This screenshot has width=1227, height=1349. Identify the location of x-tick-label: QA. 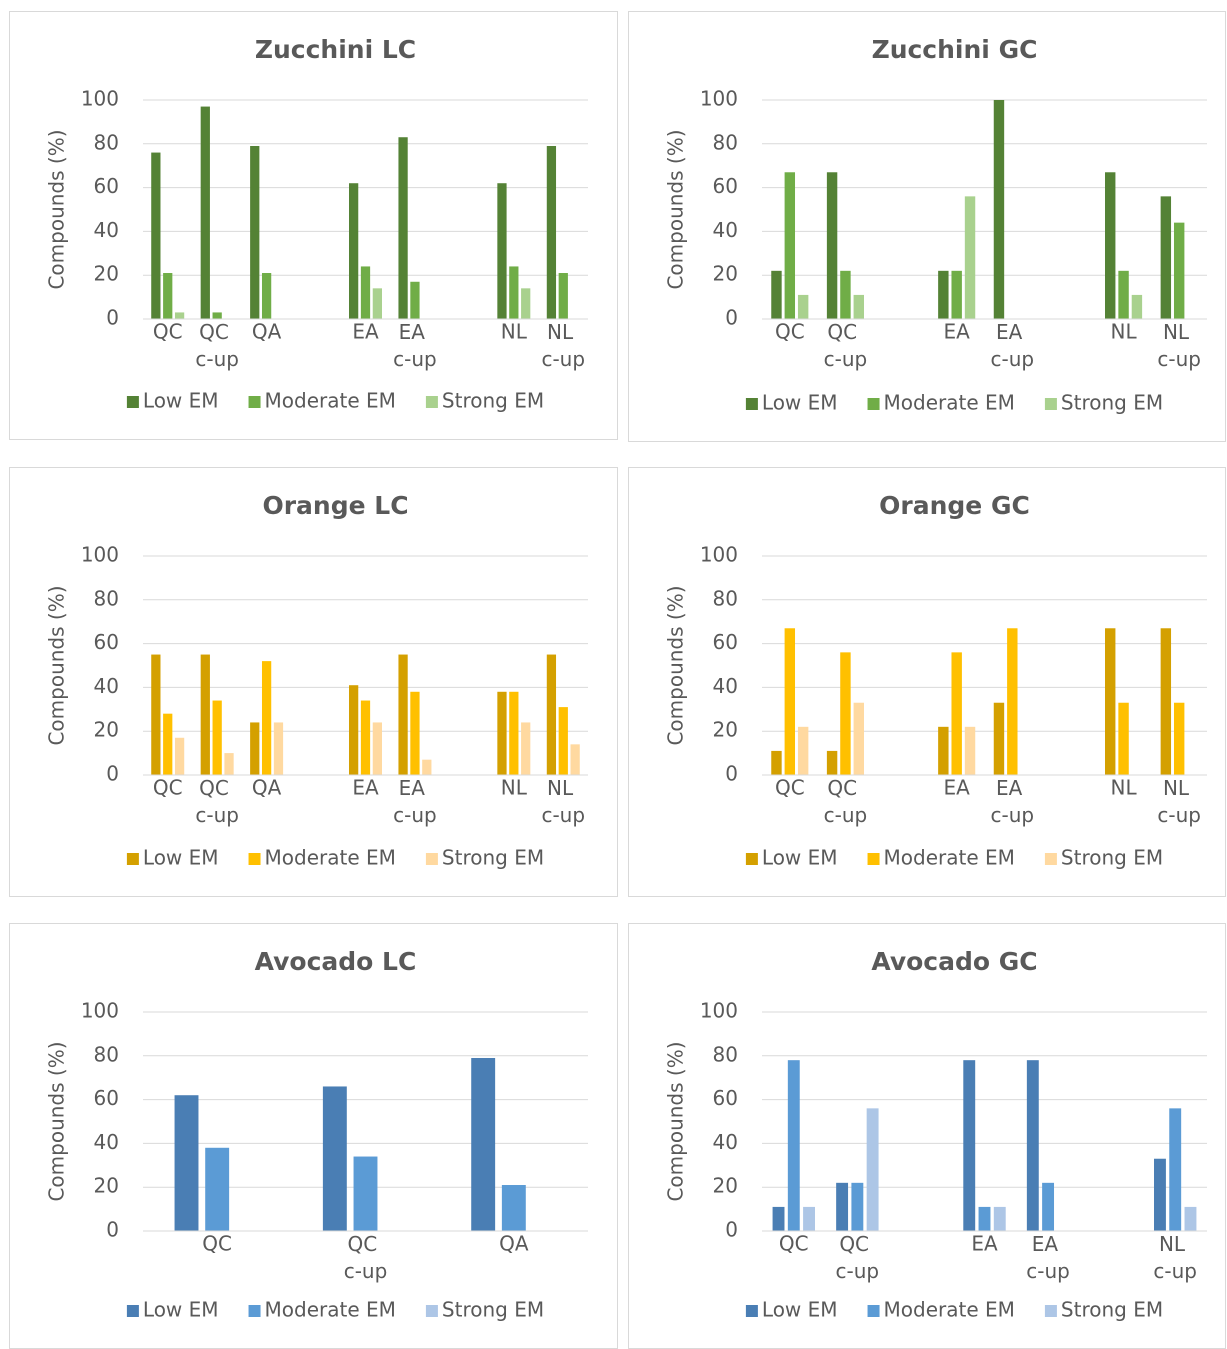
(514, 1244).